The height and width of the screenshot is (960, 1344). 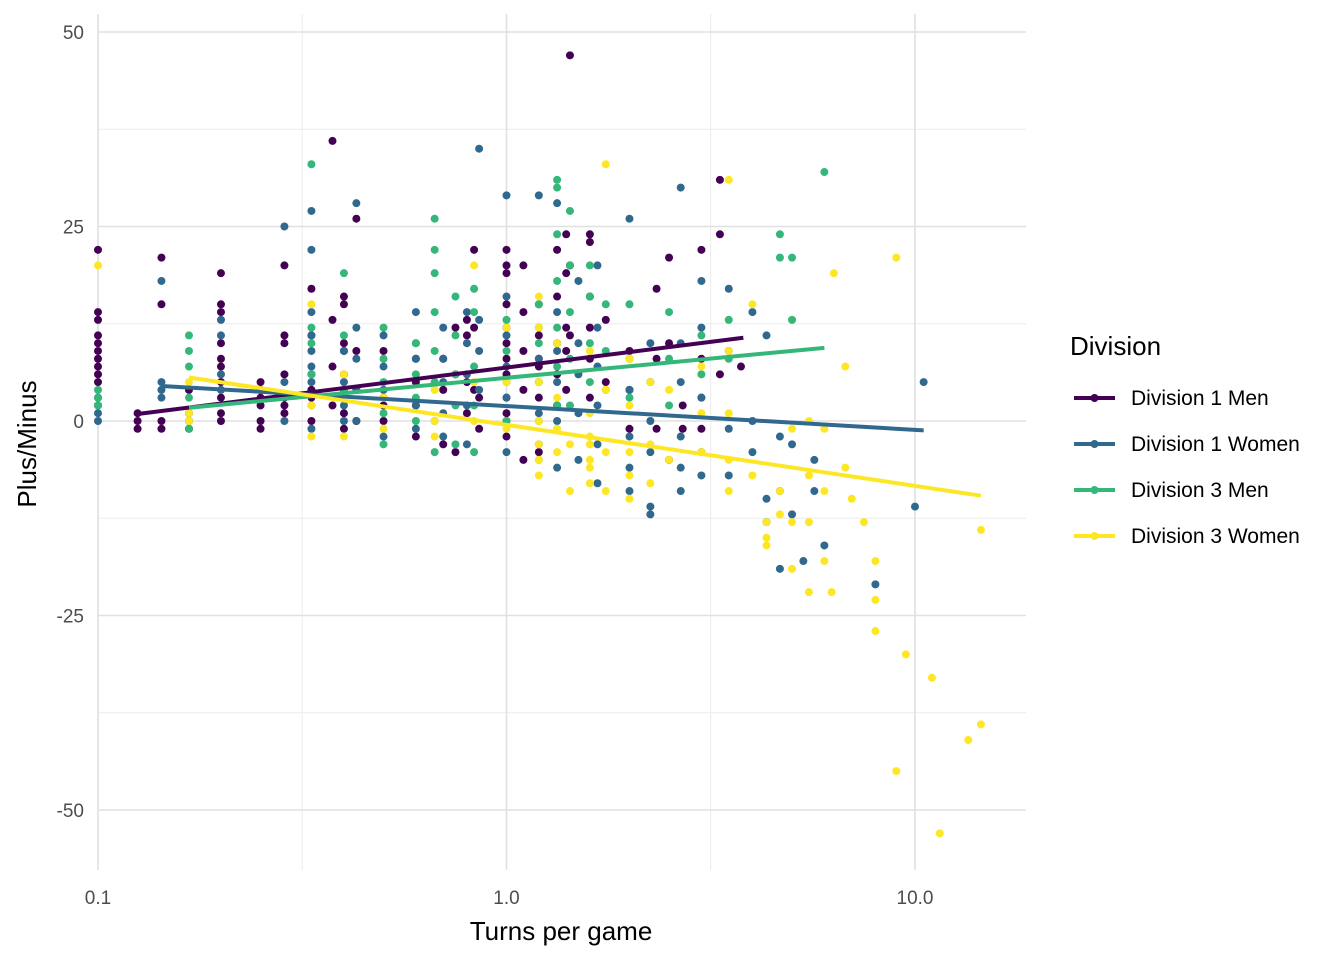 I want to click on legend-item: Division 1 Men, so click(x=1171, y=398).